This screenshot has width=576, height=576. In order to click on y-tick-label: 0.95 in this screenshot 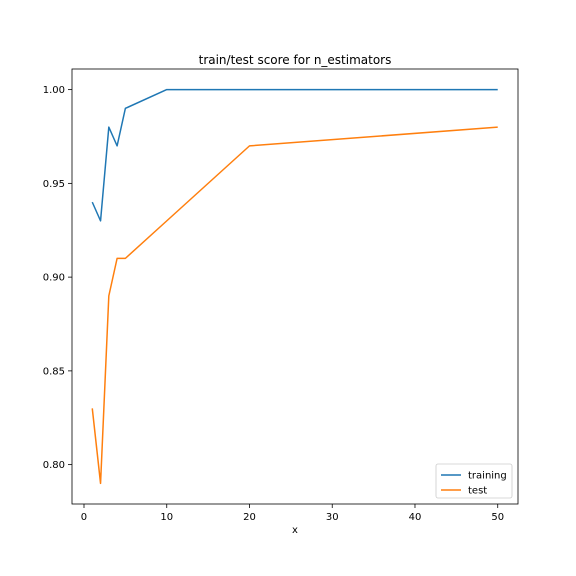, I will do `click(54, 184)`.